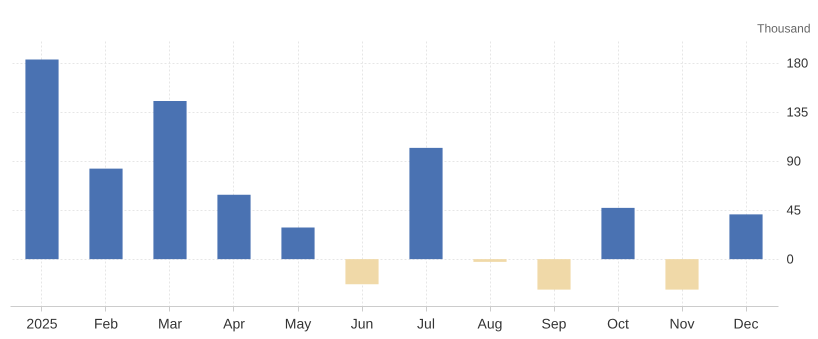 Image resolution: width=818 pixels, height=339 pixels. What do you see at coordinates (490, 324) in the screenshot?
I see `x-tick-label: Aug` at bounding box center [490, 324].